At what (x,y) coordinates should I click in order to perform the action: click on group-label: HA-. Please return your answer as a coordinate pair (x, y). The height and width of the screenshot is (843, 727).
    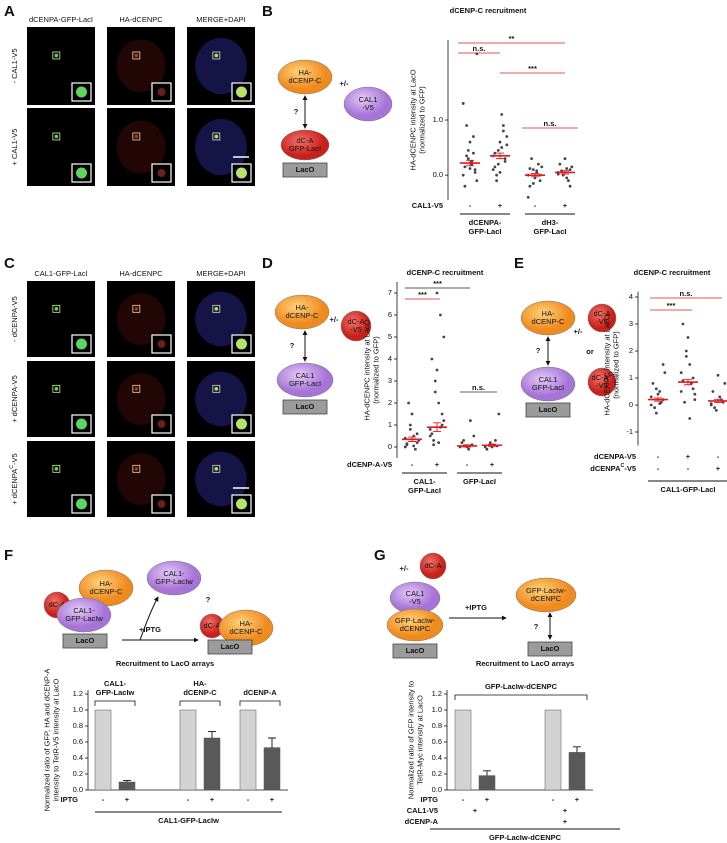
    Looking at the image, I should click on (200, 683).